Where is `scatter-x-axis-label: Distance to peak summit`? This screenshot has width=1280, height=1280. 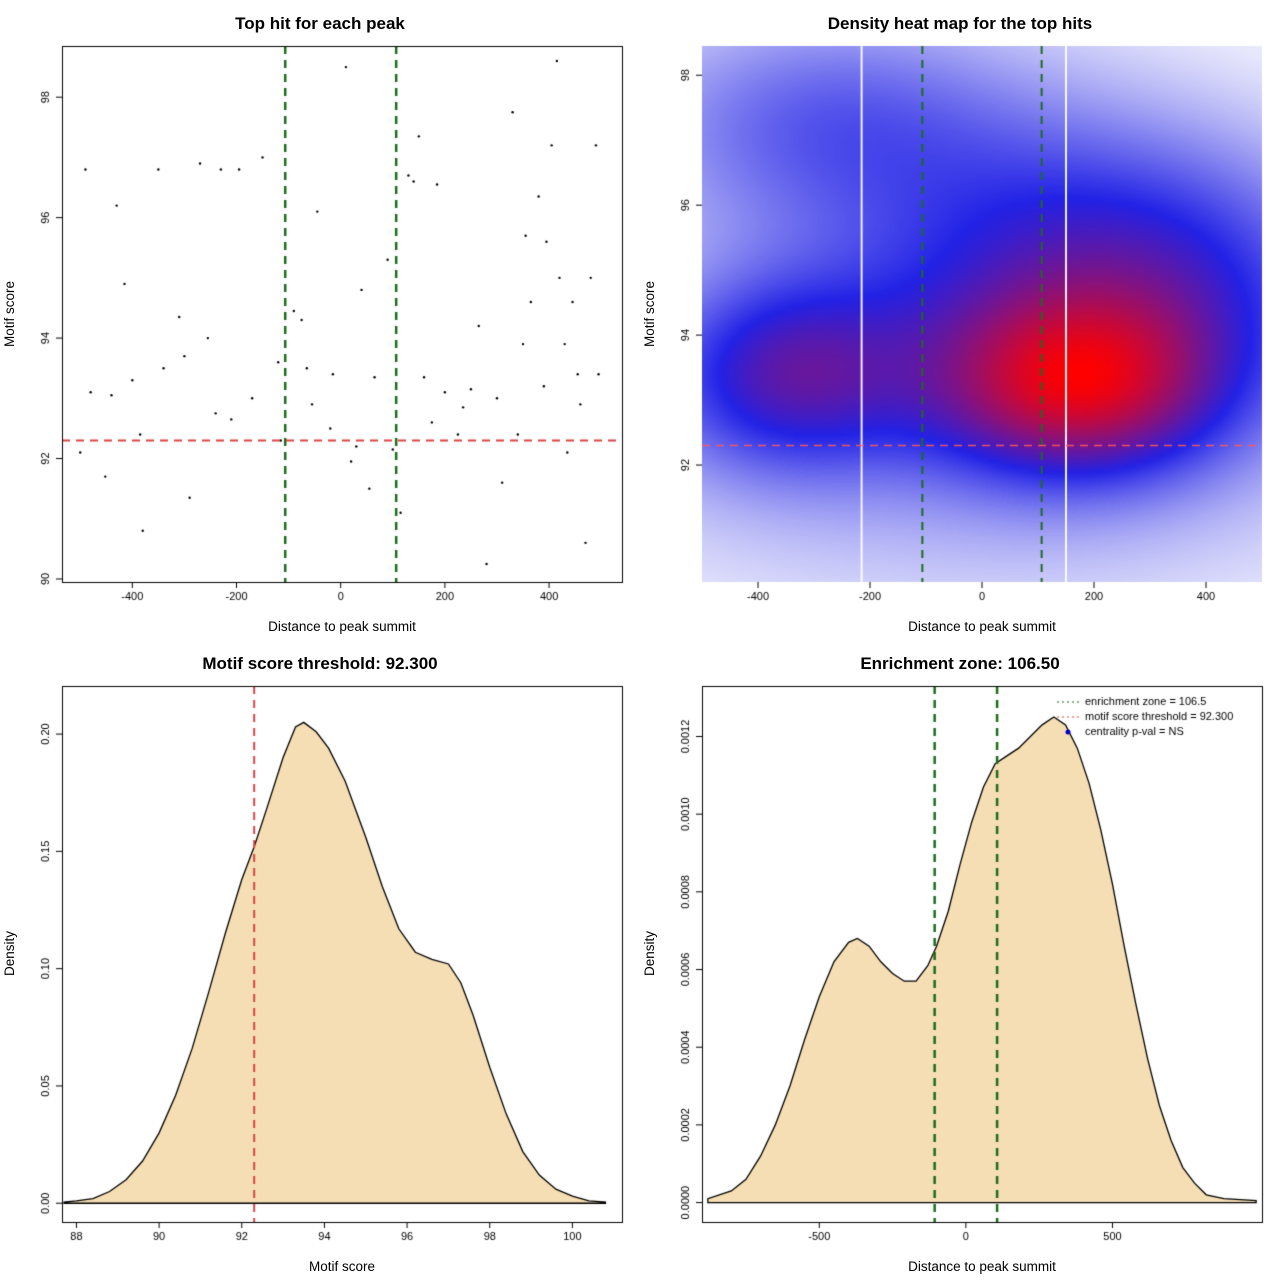
scatter-x-axis-label: Distance to peak summit is located at coordinates (342, 626).